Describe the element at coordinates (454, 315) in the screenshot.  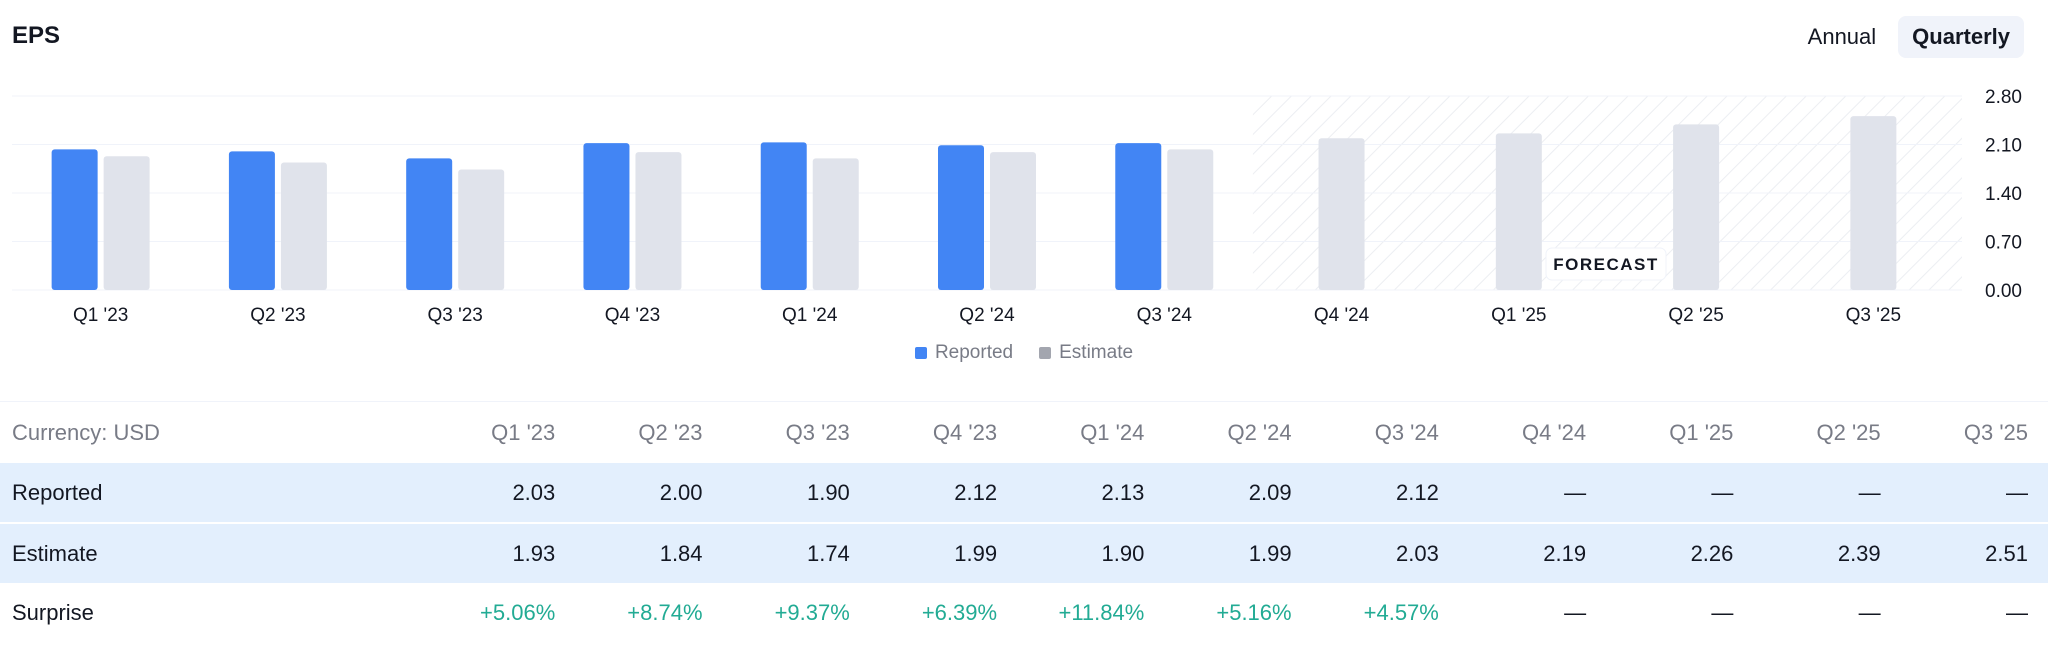
I see `x-tick-label: Q3 '23` at that location.